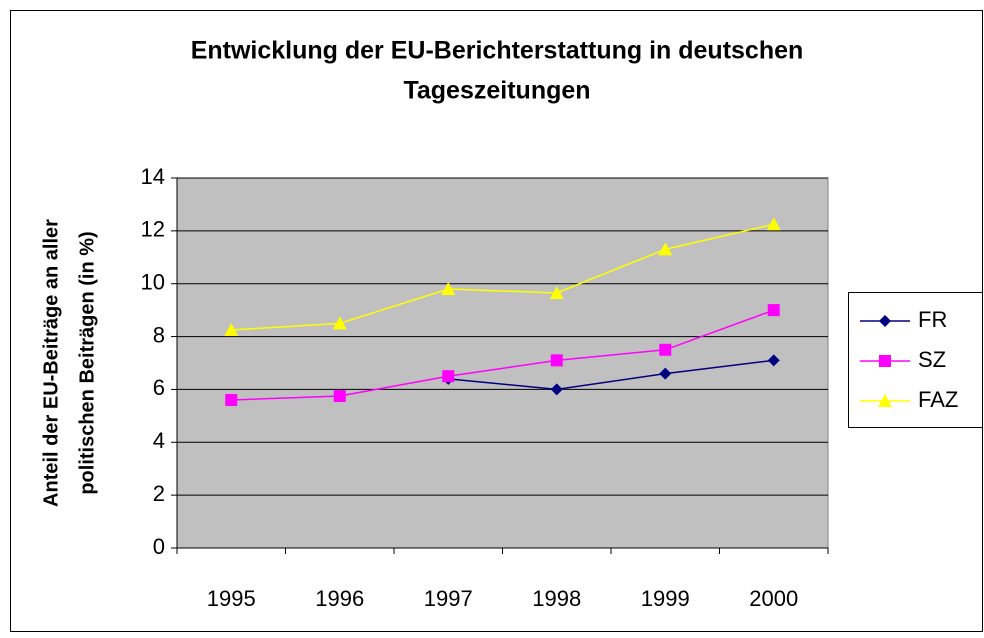 This screenshot has height=638, width=984. Describe the element at coordinates (448, 598) in the screenshot. I see `x-tick-label: 1997` at that location.